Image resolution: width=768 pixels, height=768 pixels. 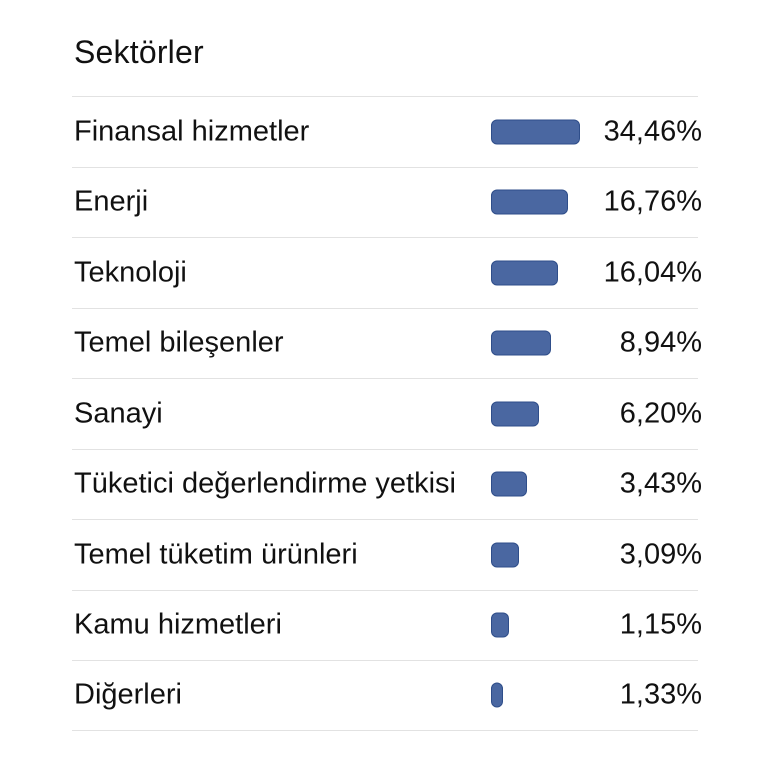 I want to click on sector-value: 1,33%, so click(x=660, y=694).